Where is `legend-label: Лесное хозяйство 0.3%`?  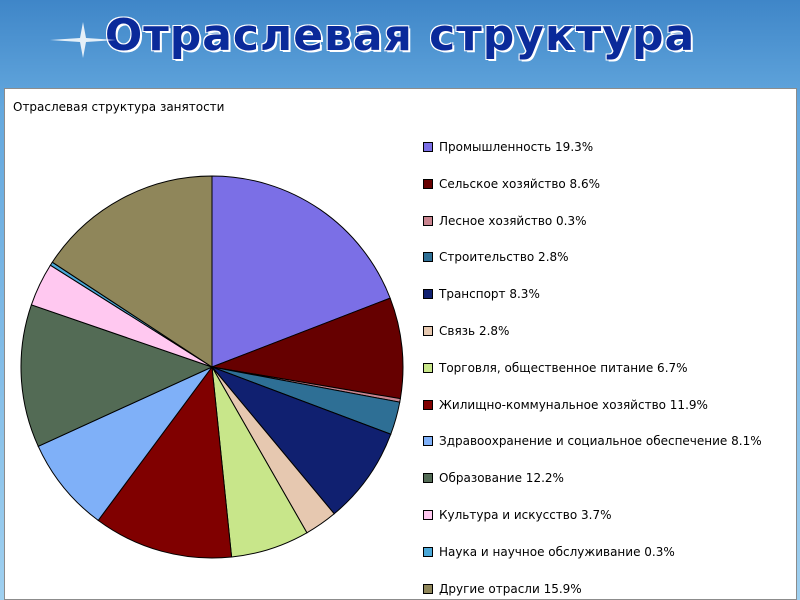 legend-label: Лесное хозяйство 0.3% is located at coordinates (513, 220).